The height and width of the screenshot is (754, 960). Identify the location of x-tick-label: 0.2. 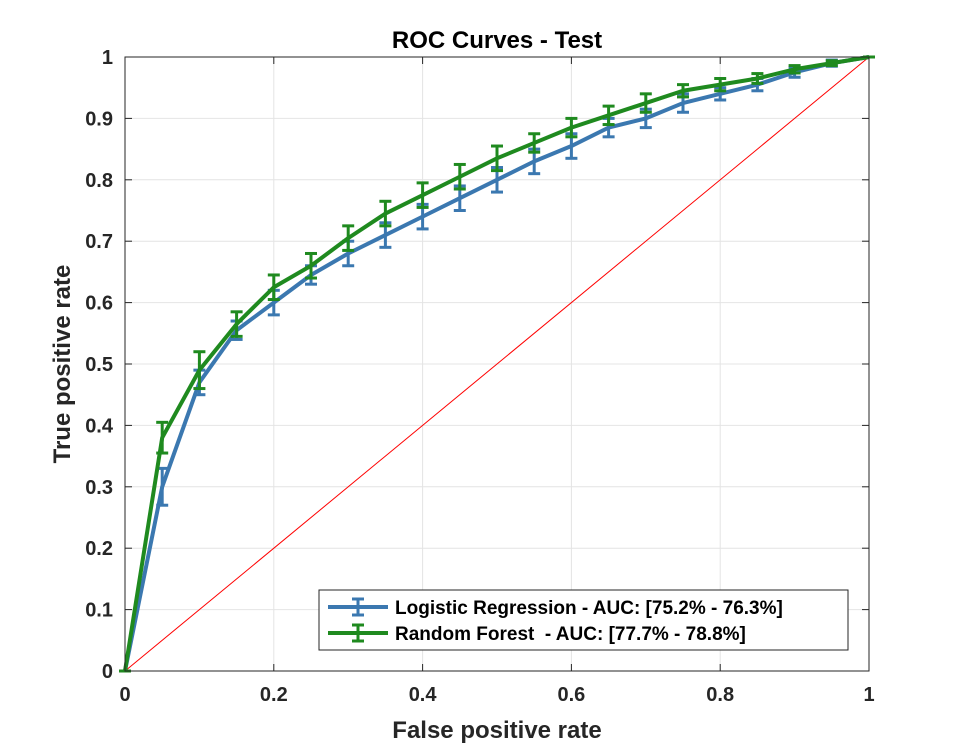
(274, 695).